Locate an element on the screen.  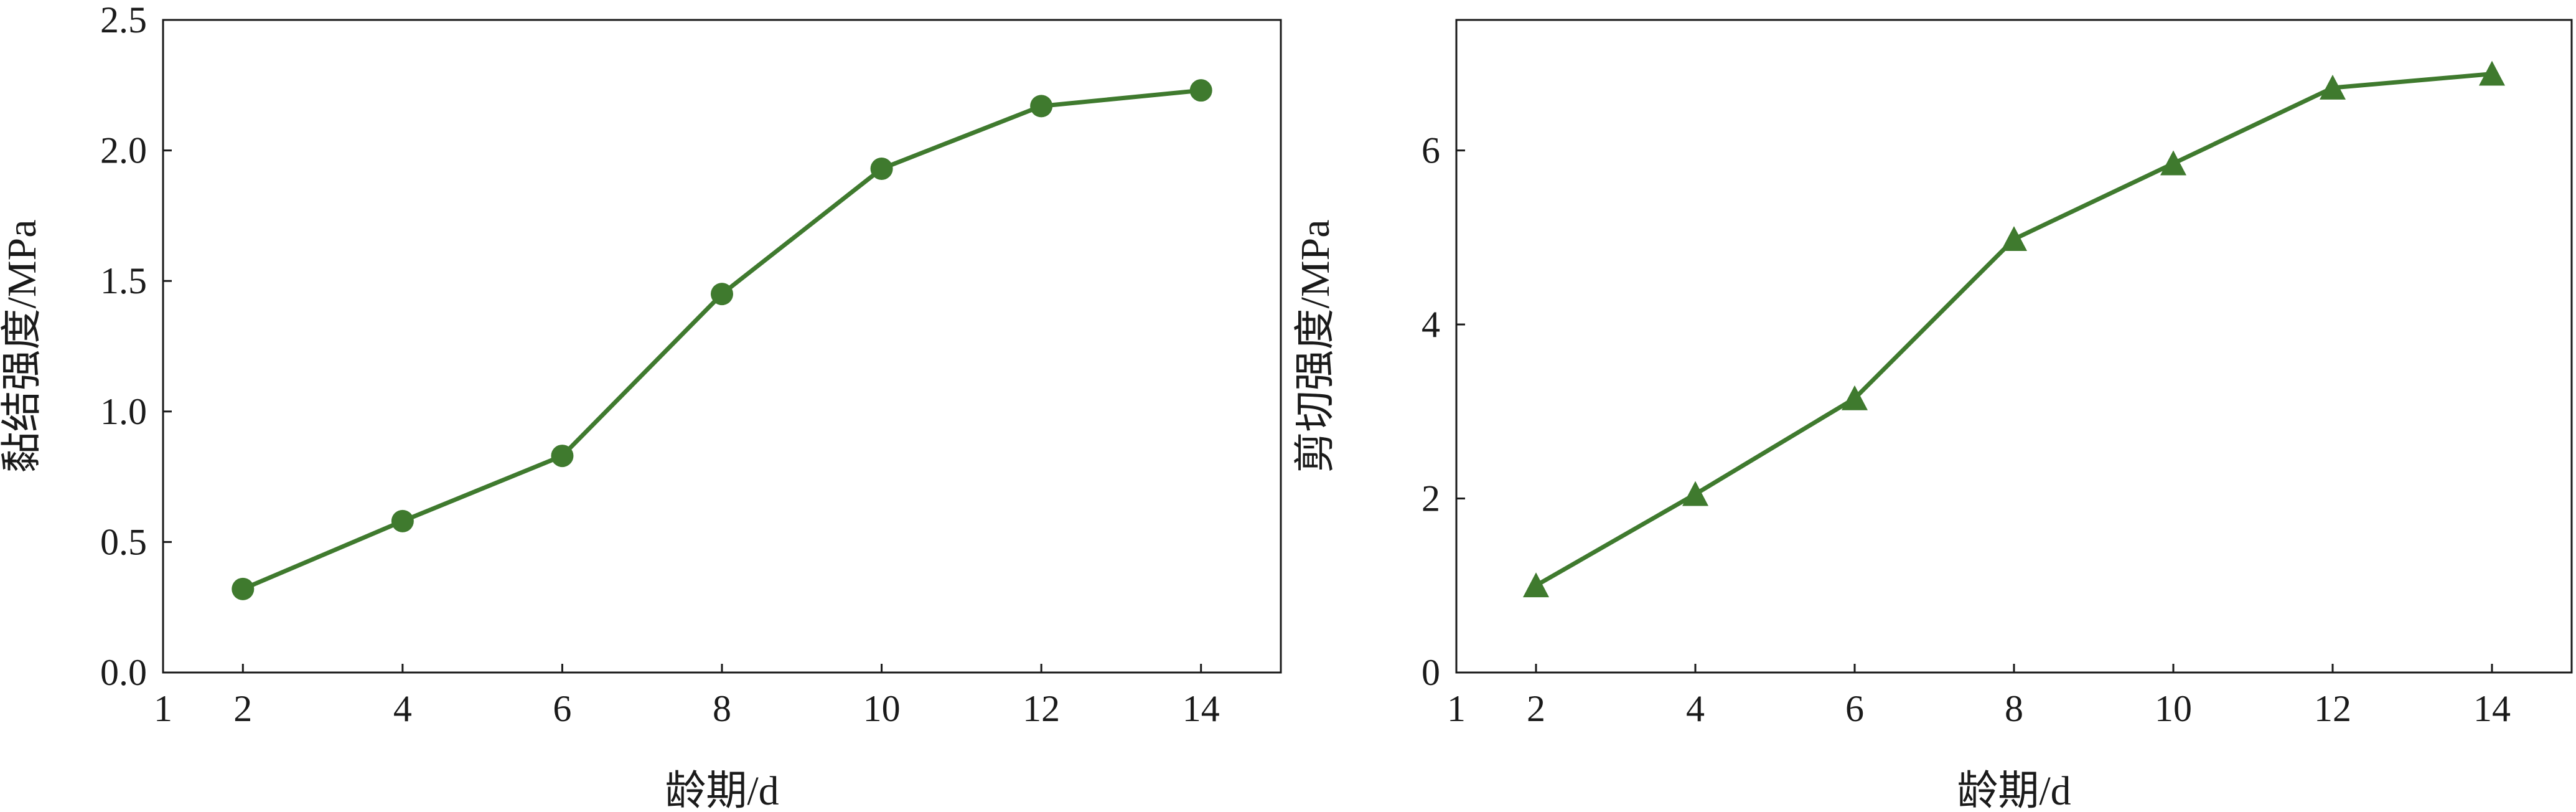
y-tick-label: 2.0 is located at coordinates (123, 150).